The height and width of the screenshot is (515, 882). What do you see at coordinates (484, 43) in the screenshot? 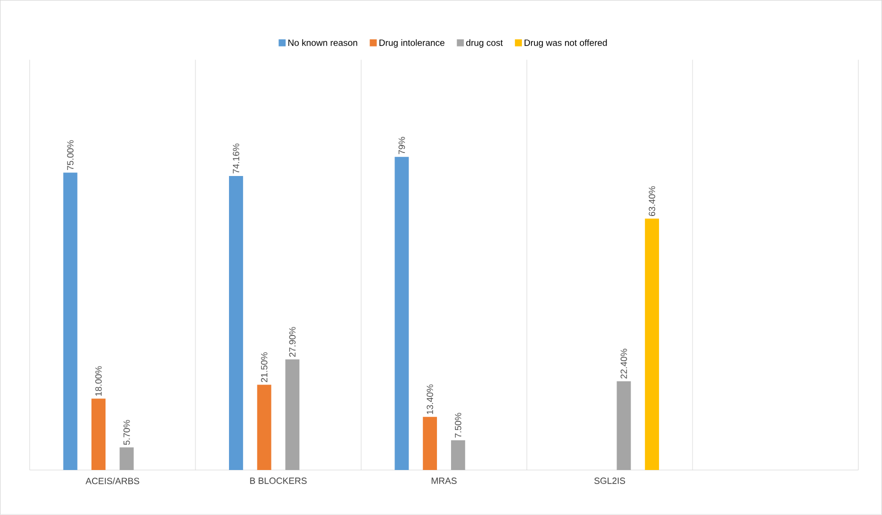
I see `legend-label: drug cost` at bounding box center [484, 43].